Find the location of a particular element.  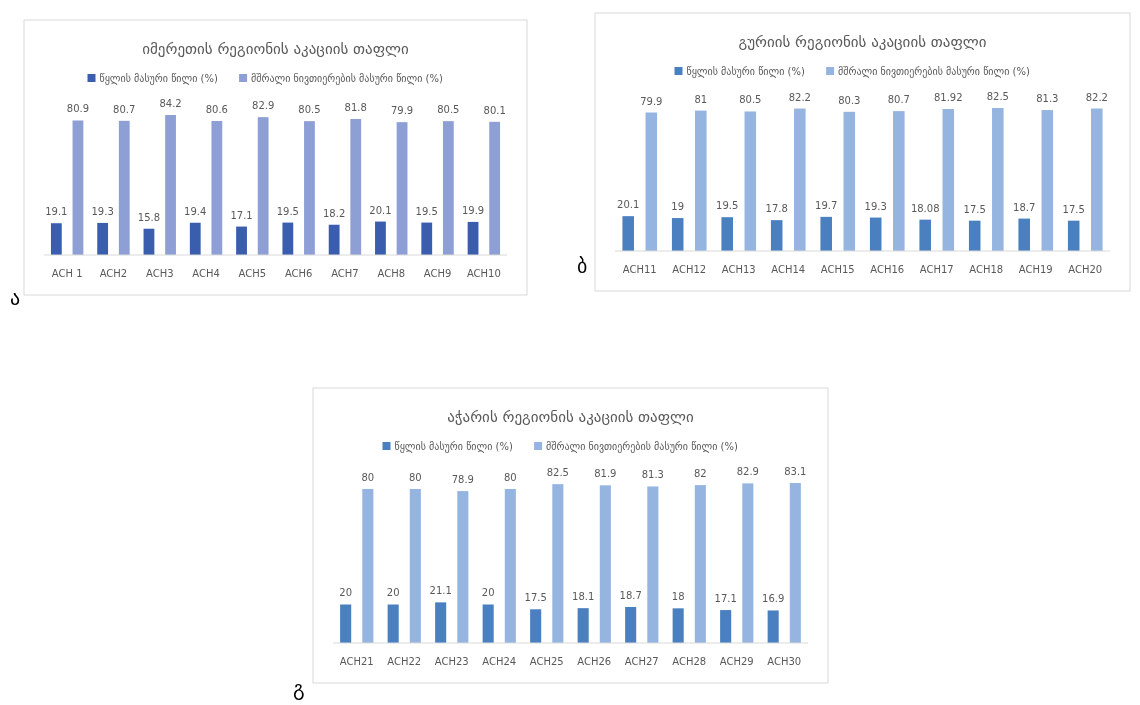

data-label: 17.1 is located at coordinates (725, 599).